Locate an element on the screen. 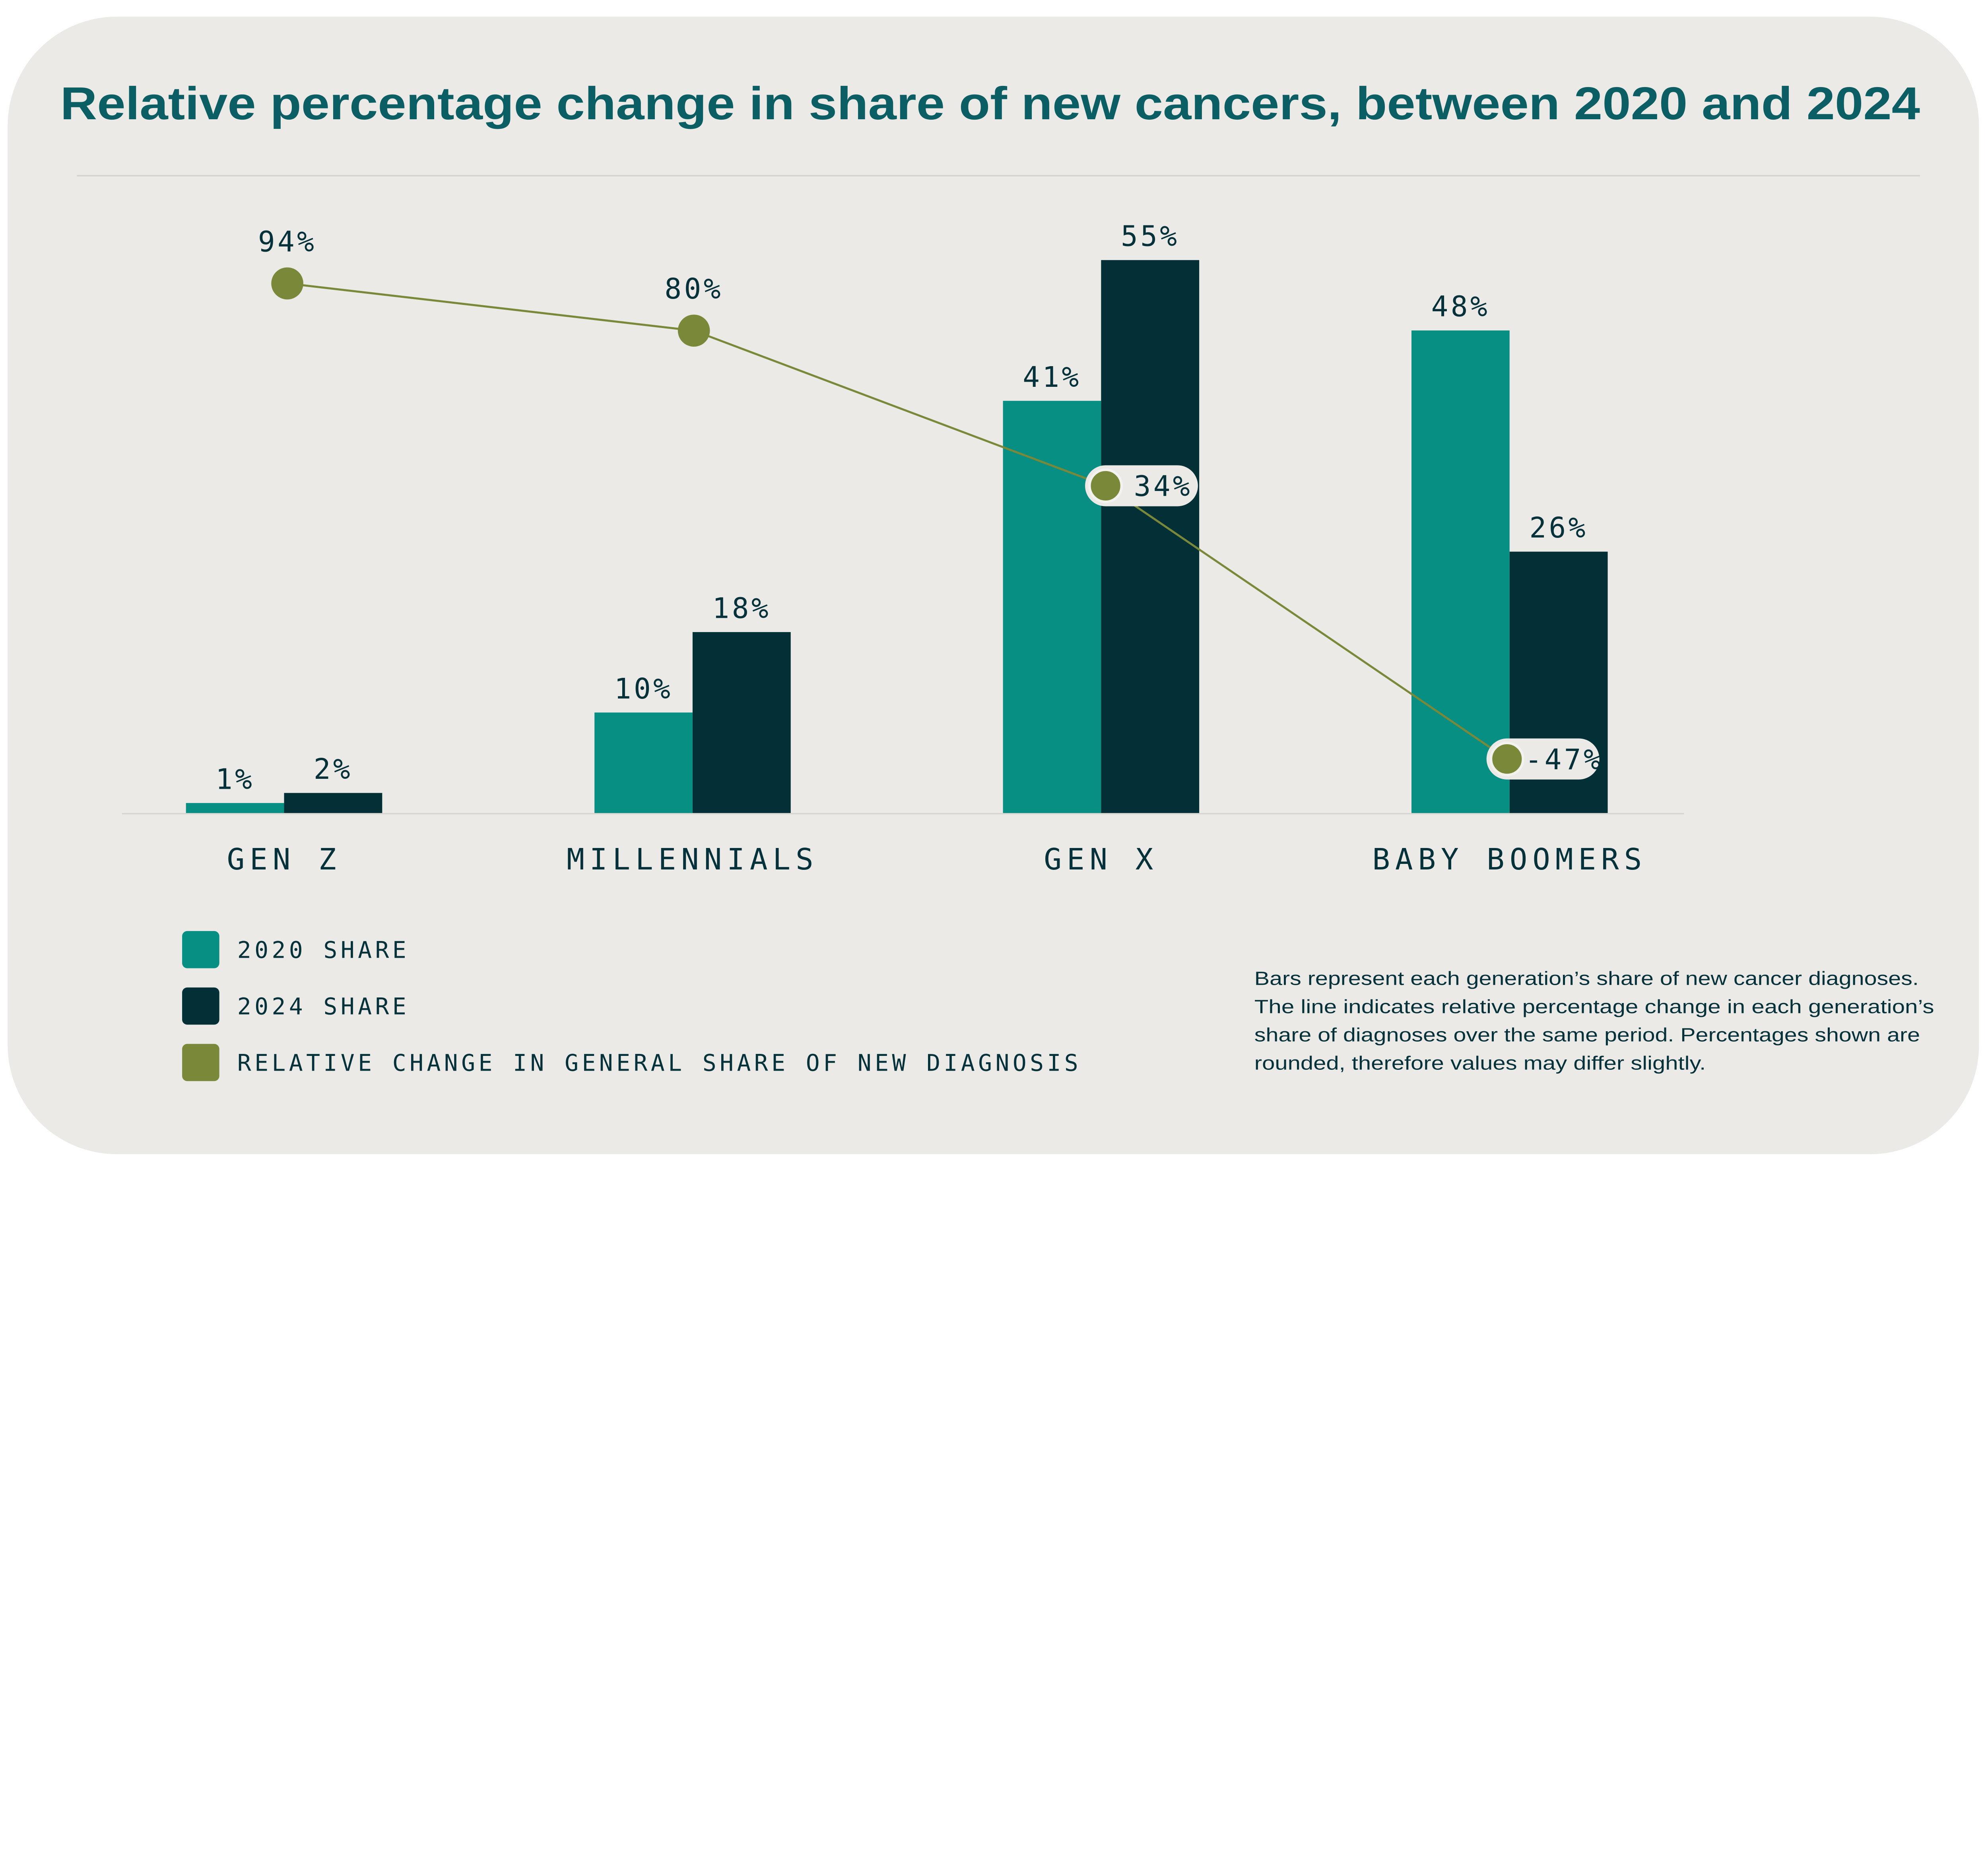 This screenshot has height=1853, width=1988. bar-value-label: 2% is located at coordinates (333, 769).